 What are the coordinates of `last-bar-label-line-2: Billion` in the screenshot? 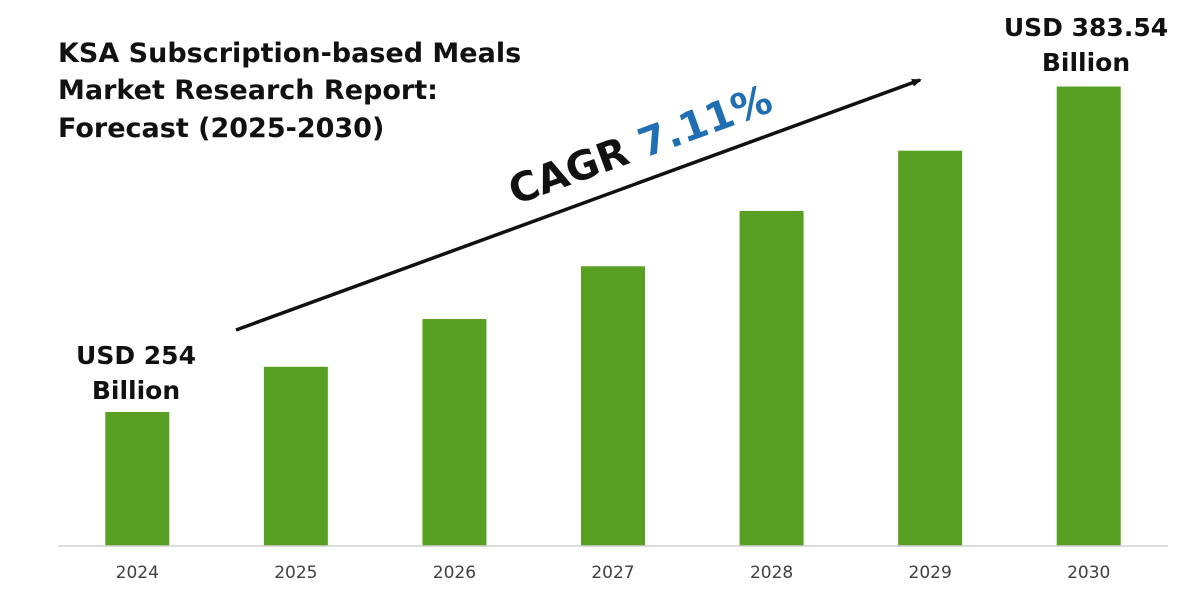 It's located at (1086, 62).